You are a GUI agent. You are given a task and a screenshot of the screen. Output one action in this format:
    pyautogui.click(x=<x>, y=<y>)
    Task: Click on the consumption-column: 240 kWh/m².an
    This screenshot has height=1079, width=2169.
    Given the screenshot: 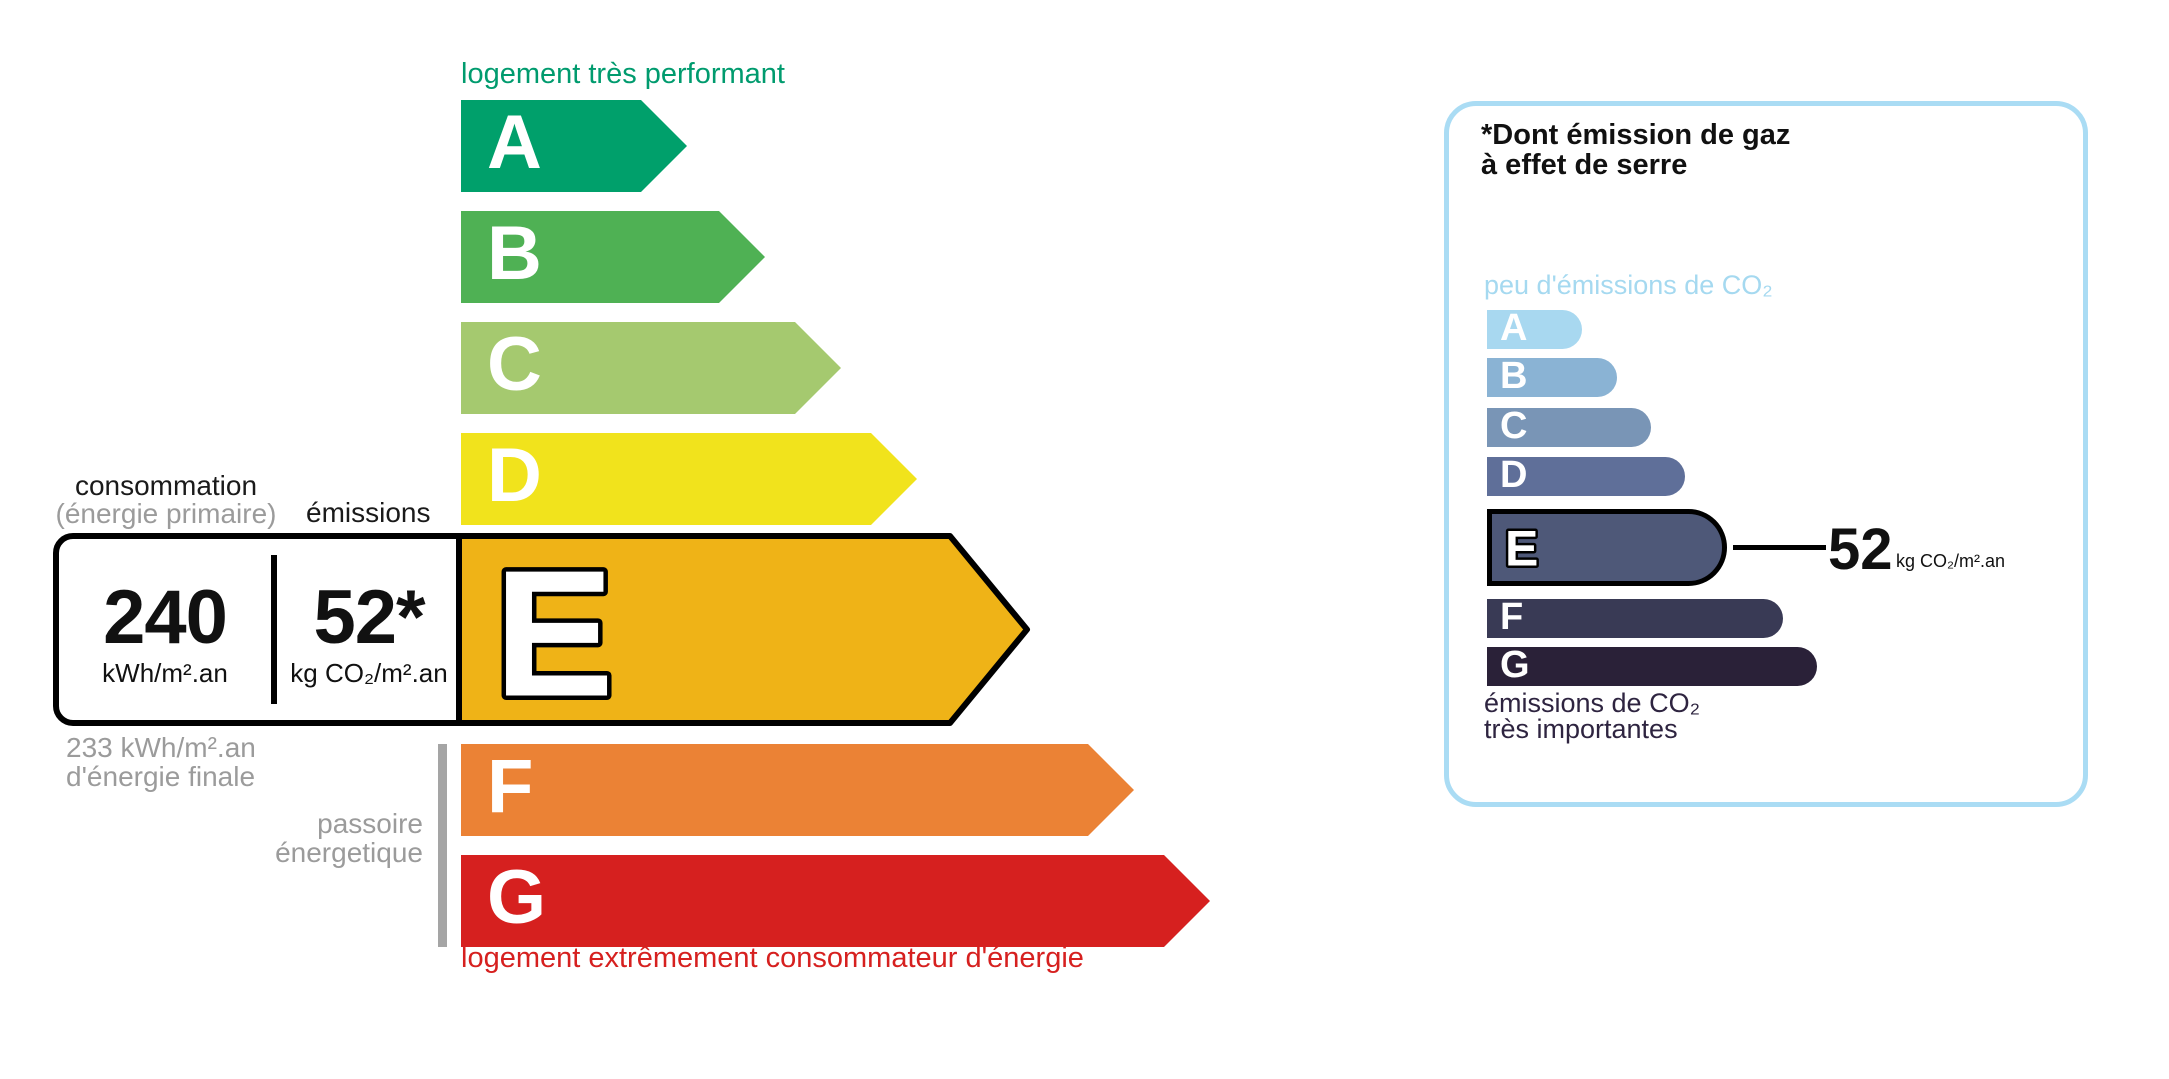 What is the action you would take?
    pyautogui.click(x=165, y=629)
    